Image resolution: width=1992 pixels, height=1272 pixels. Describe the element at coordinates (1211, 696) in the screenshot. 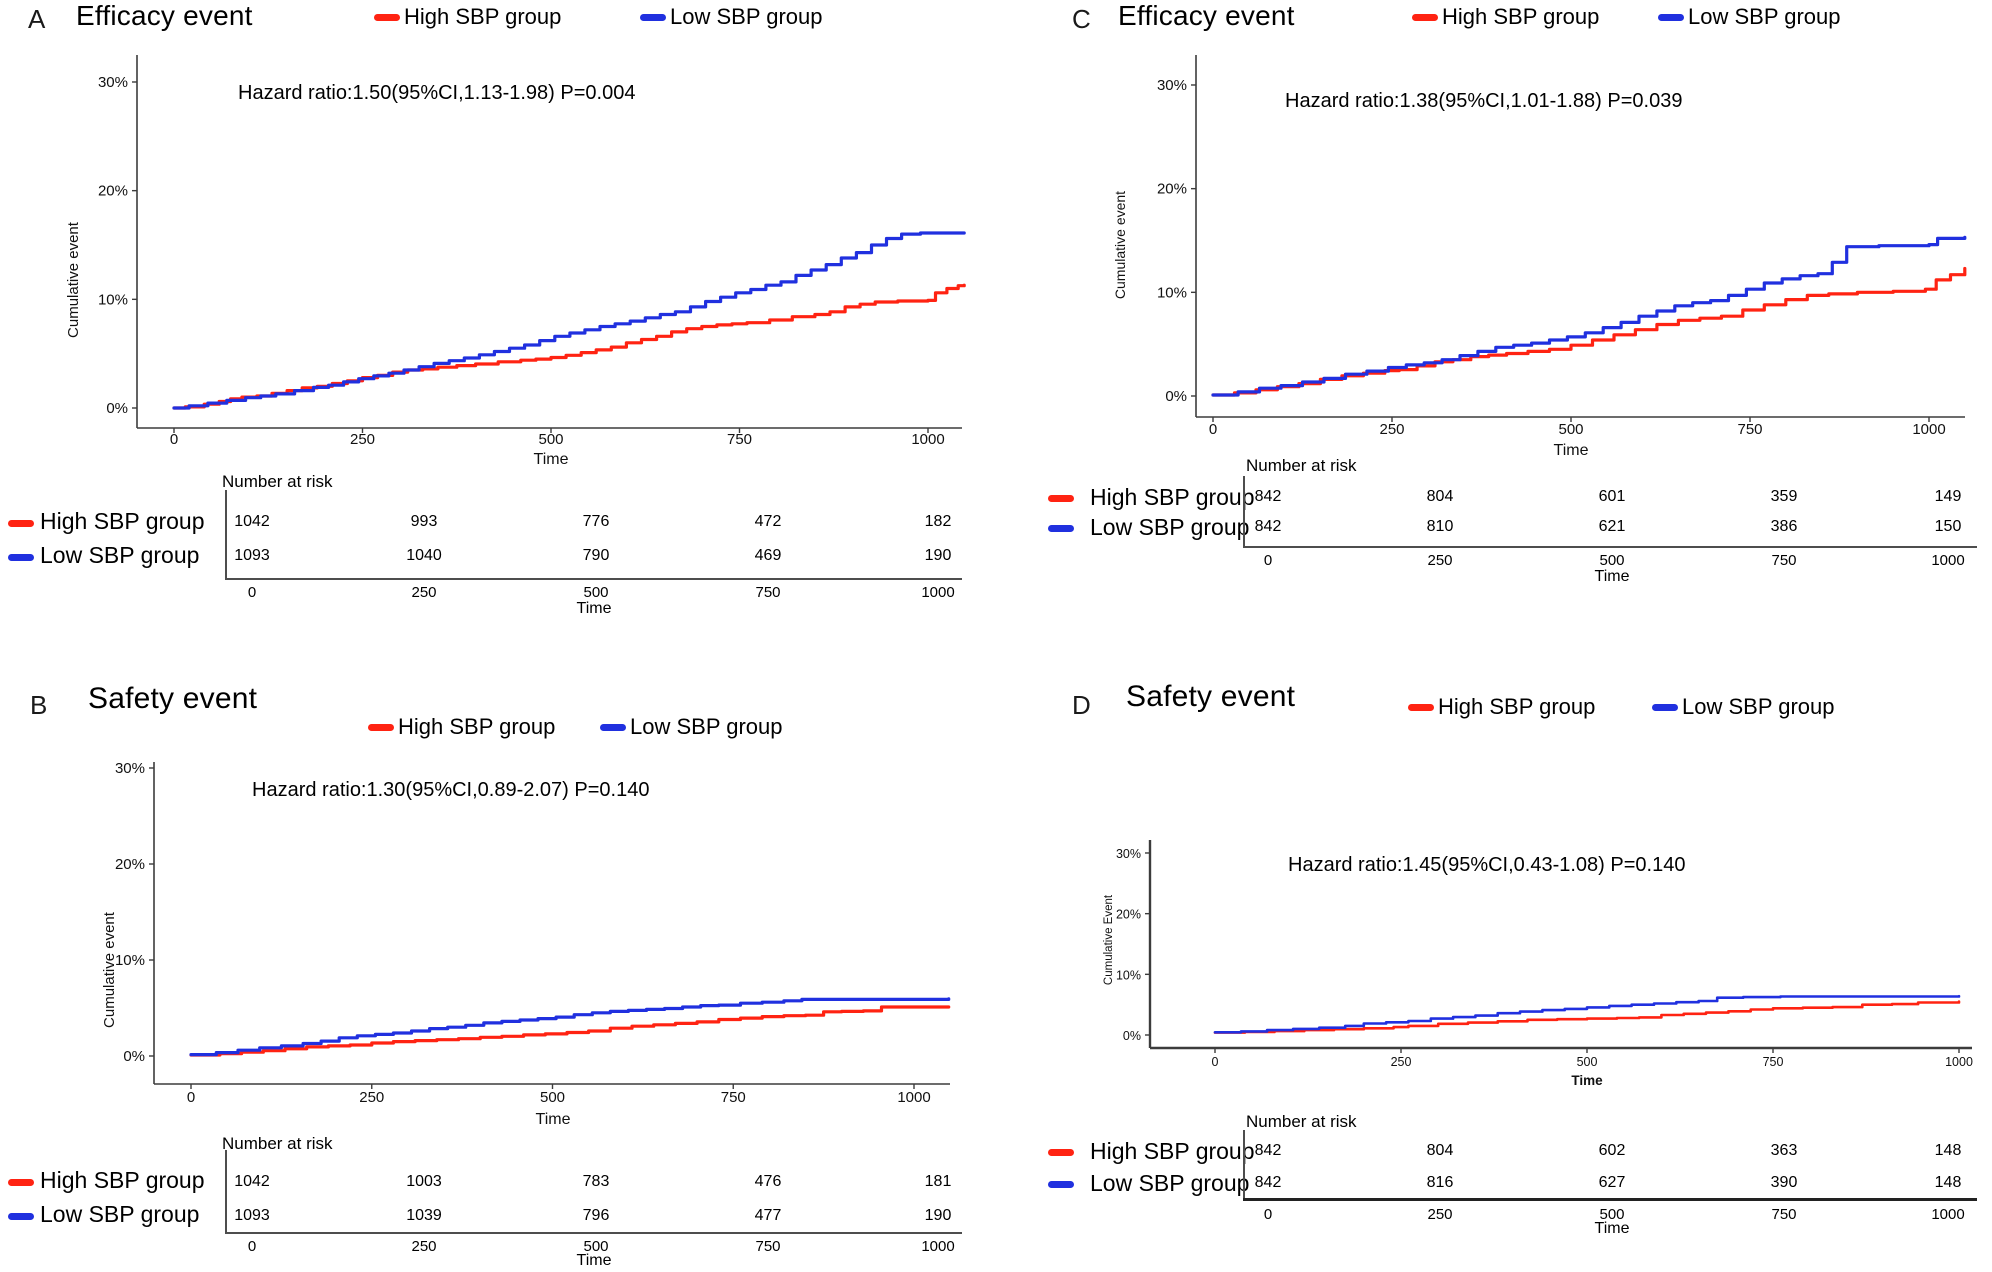

I see `panel-title: Safety event` at that location.